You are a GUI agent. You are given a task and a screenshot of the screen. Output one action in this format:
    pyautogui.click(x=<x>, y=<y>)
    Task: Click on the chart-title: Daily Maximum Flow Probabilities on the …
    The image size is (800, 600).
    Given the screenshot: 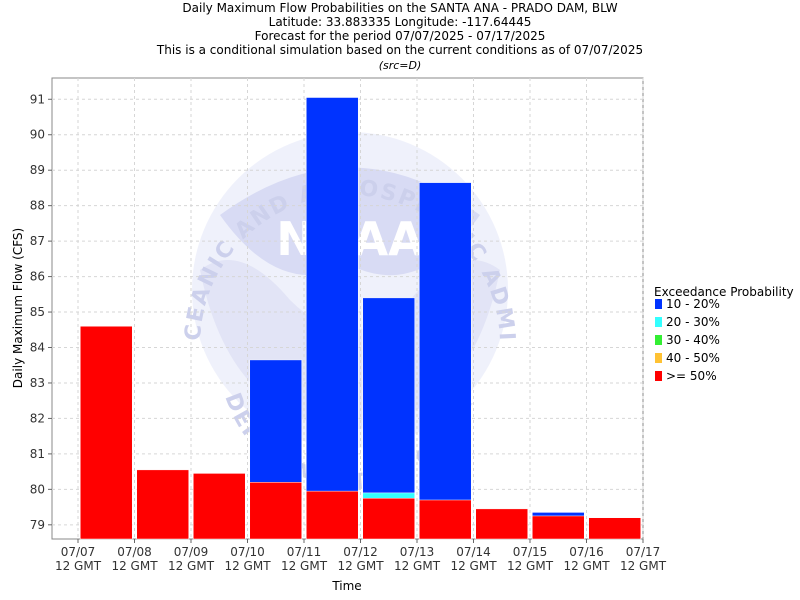 What is the action you would take?
    pyautogui.click(x=399, y=36)
    